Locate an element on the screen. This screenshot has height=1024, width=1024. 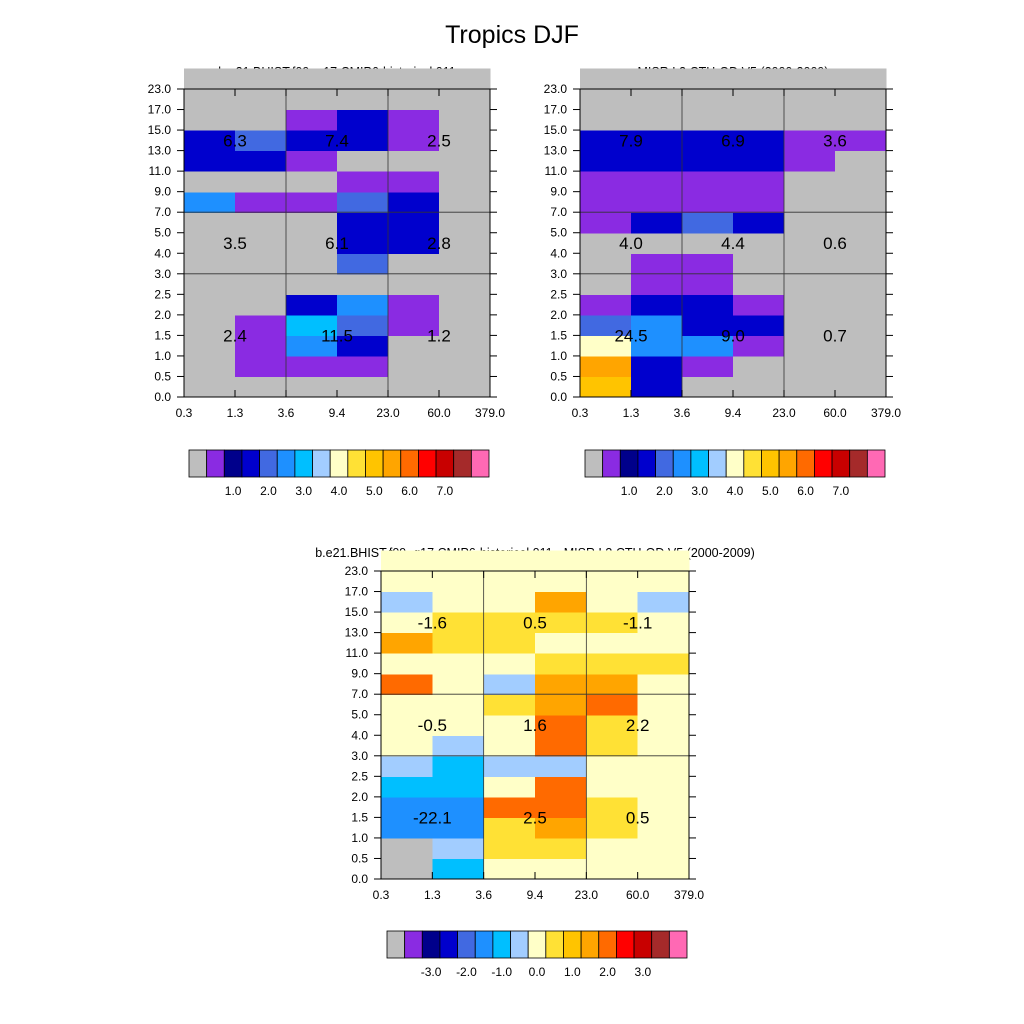
y-tick-label: 9.0 is located at coordinates (162, 192).